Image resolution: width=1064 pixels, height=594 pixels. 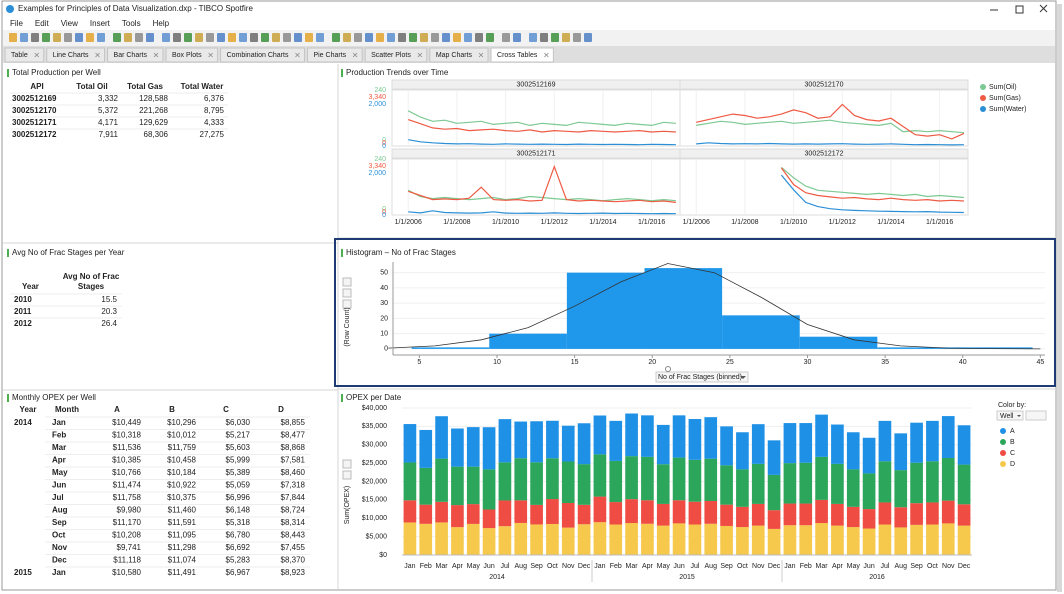 What do you see at coordinates (668, 369) in the screenshot?
I see `axis-handle` at bounding box center [668, 369].